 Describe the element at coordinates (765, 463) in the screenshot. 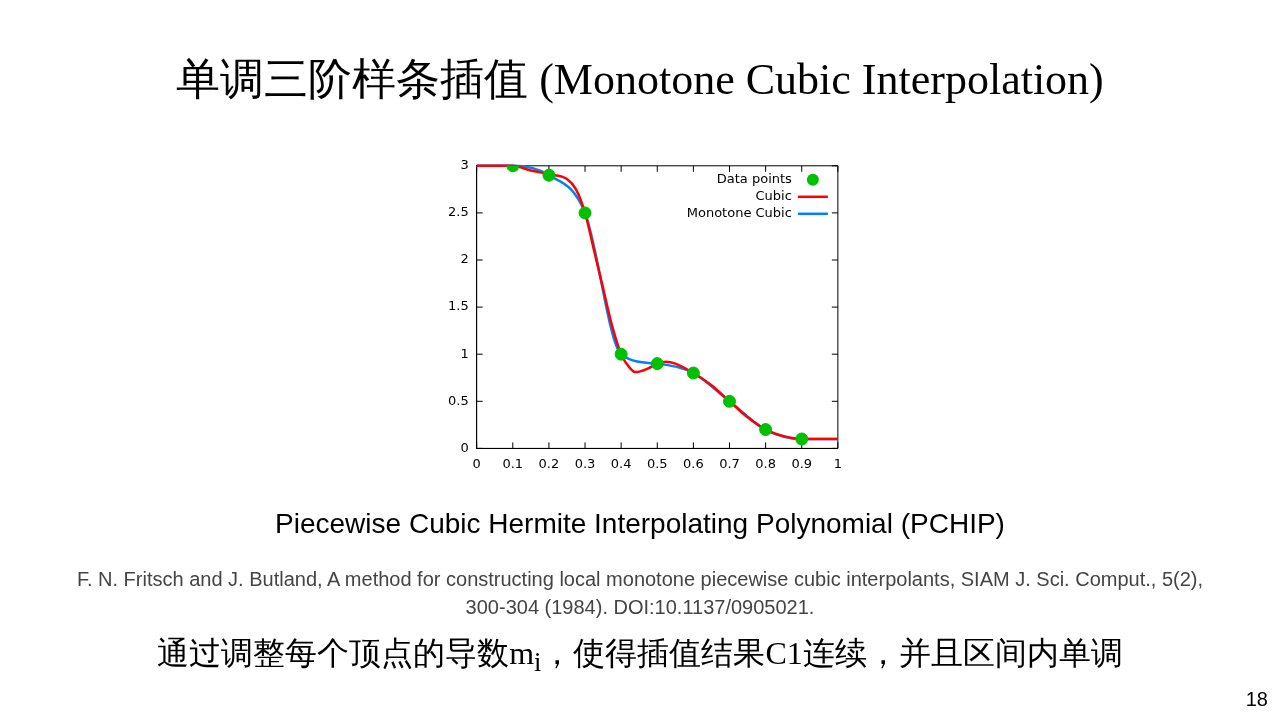

I see `x-tick-label: 0.8` at that location.